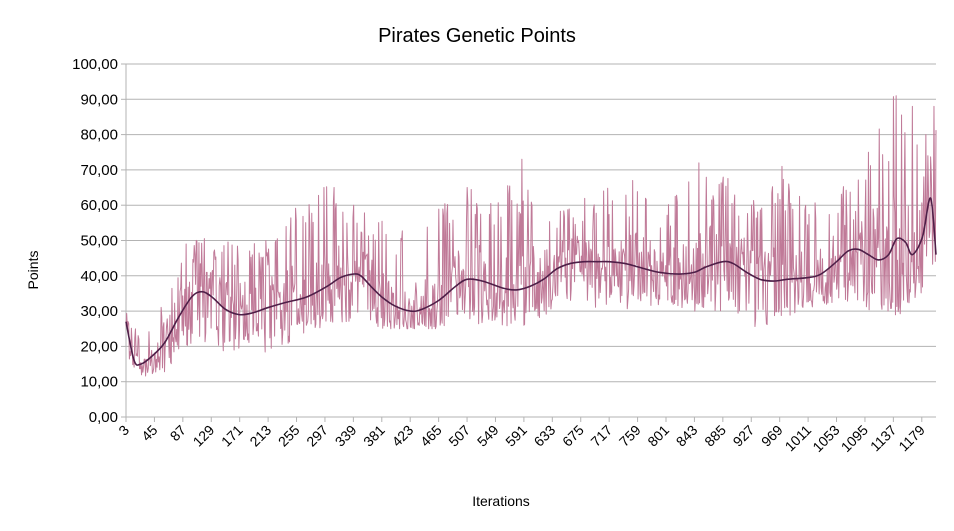 The width and height of the screenshot is (954, 531). What do you see at coordinates (149, 433) in the screenshot?
I see `x-tick-label: 45` at bounding box center [149, 433].